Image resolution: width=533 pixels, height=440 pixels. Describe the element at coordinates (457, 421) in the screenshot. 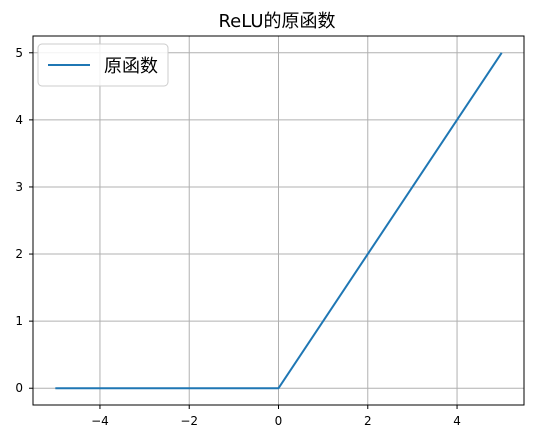

I see `x-tick-label: 4` at that location.